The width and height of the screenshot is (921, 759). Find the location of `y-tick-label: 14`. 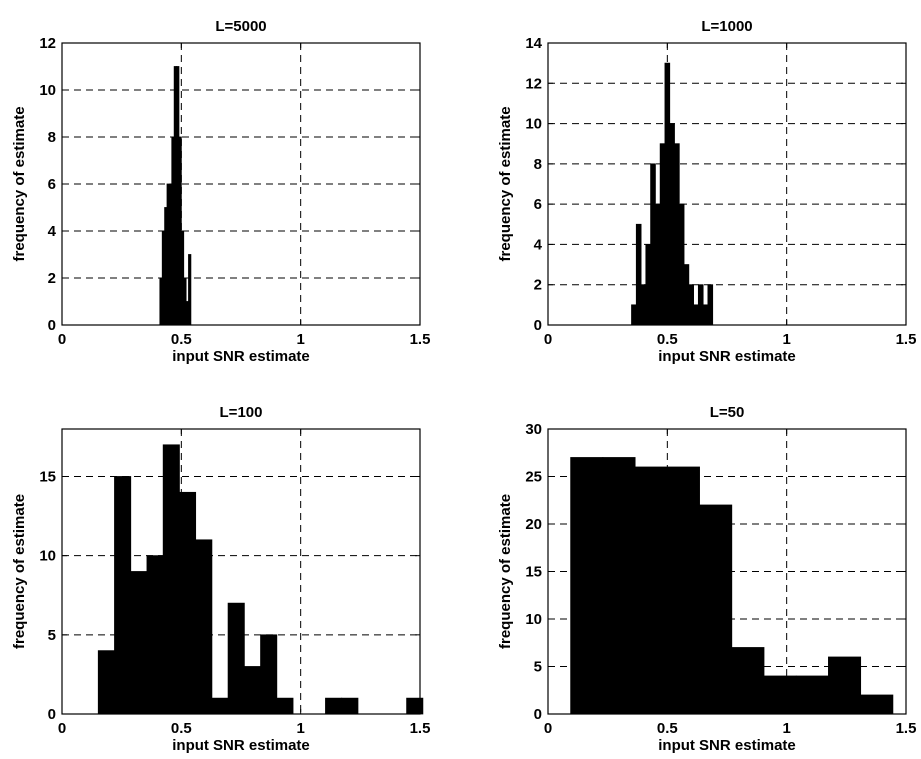

y-tick-label: 14 is located at coordinates (533, 43).